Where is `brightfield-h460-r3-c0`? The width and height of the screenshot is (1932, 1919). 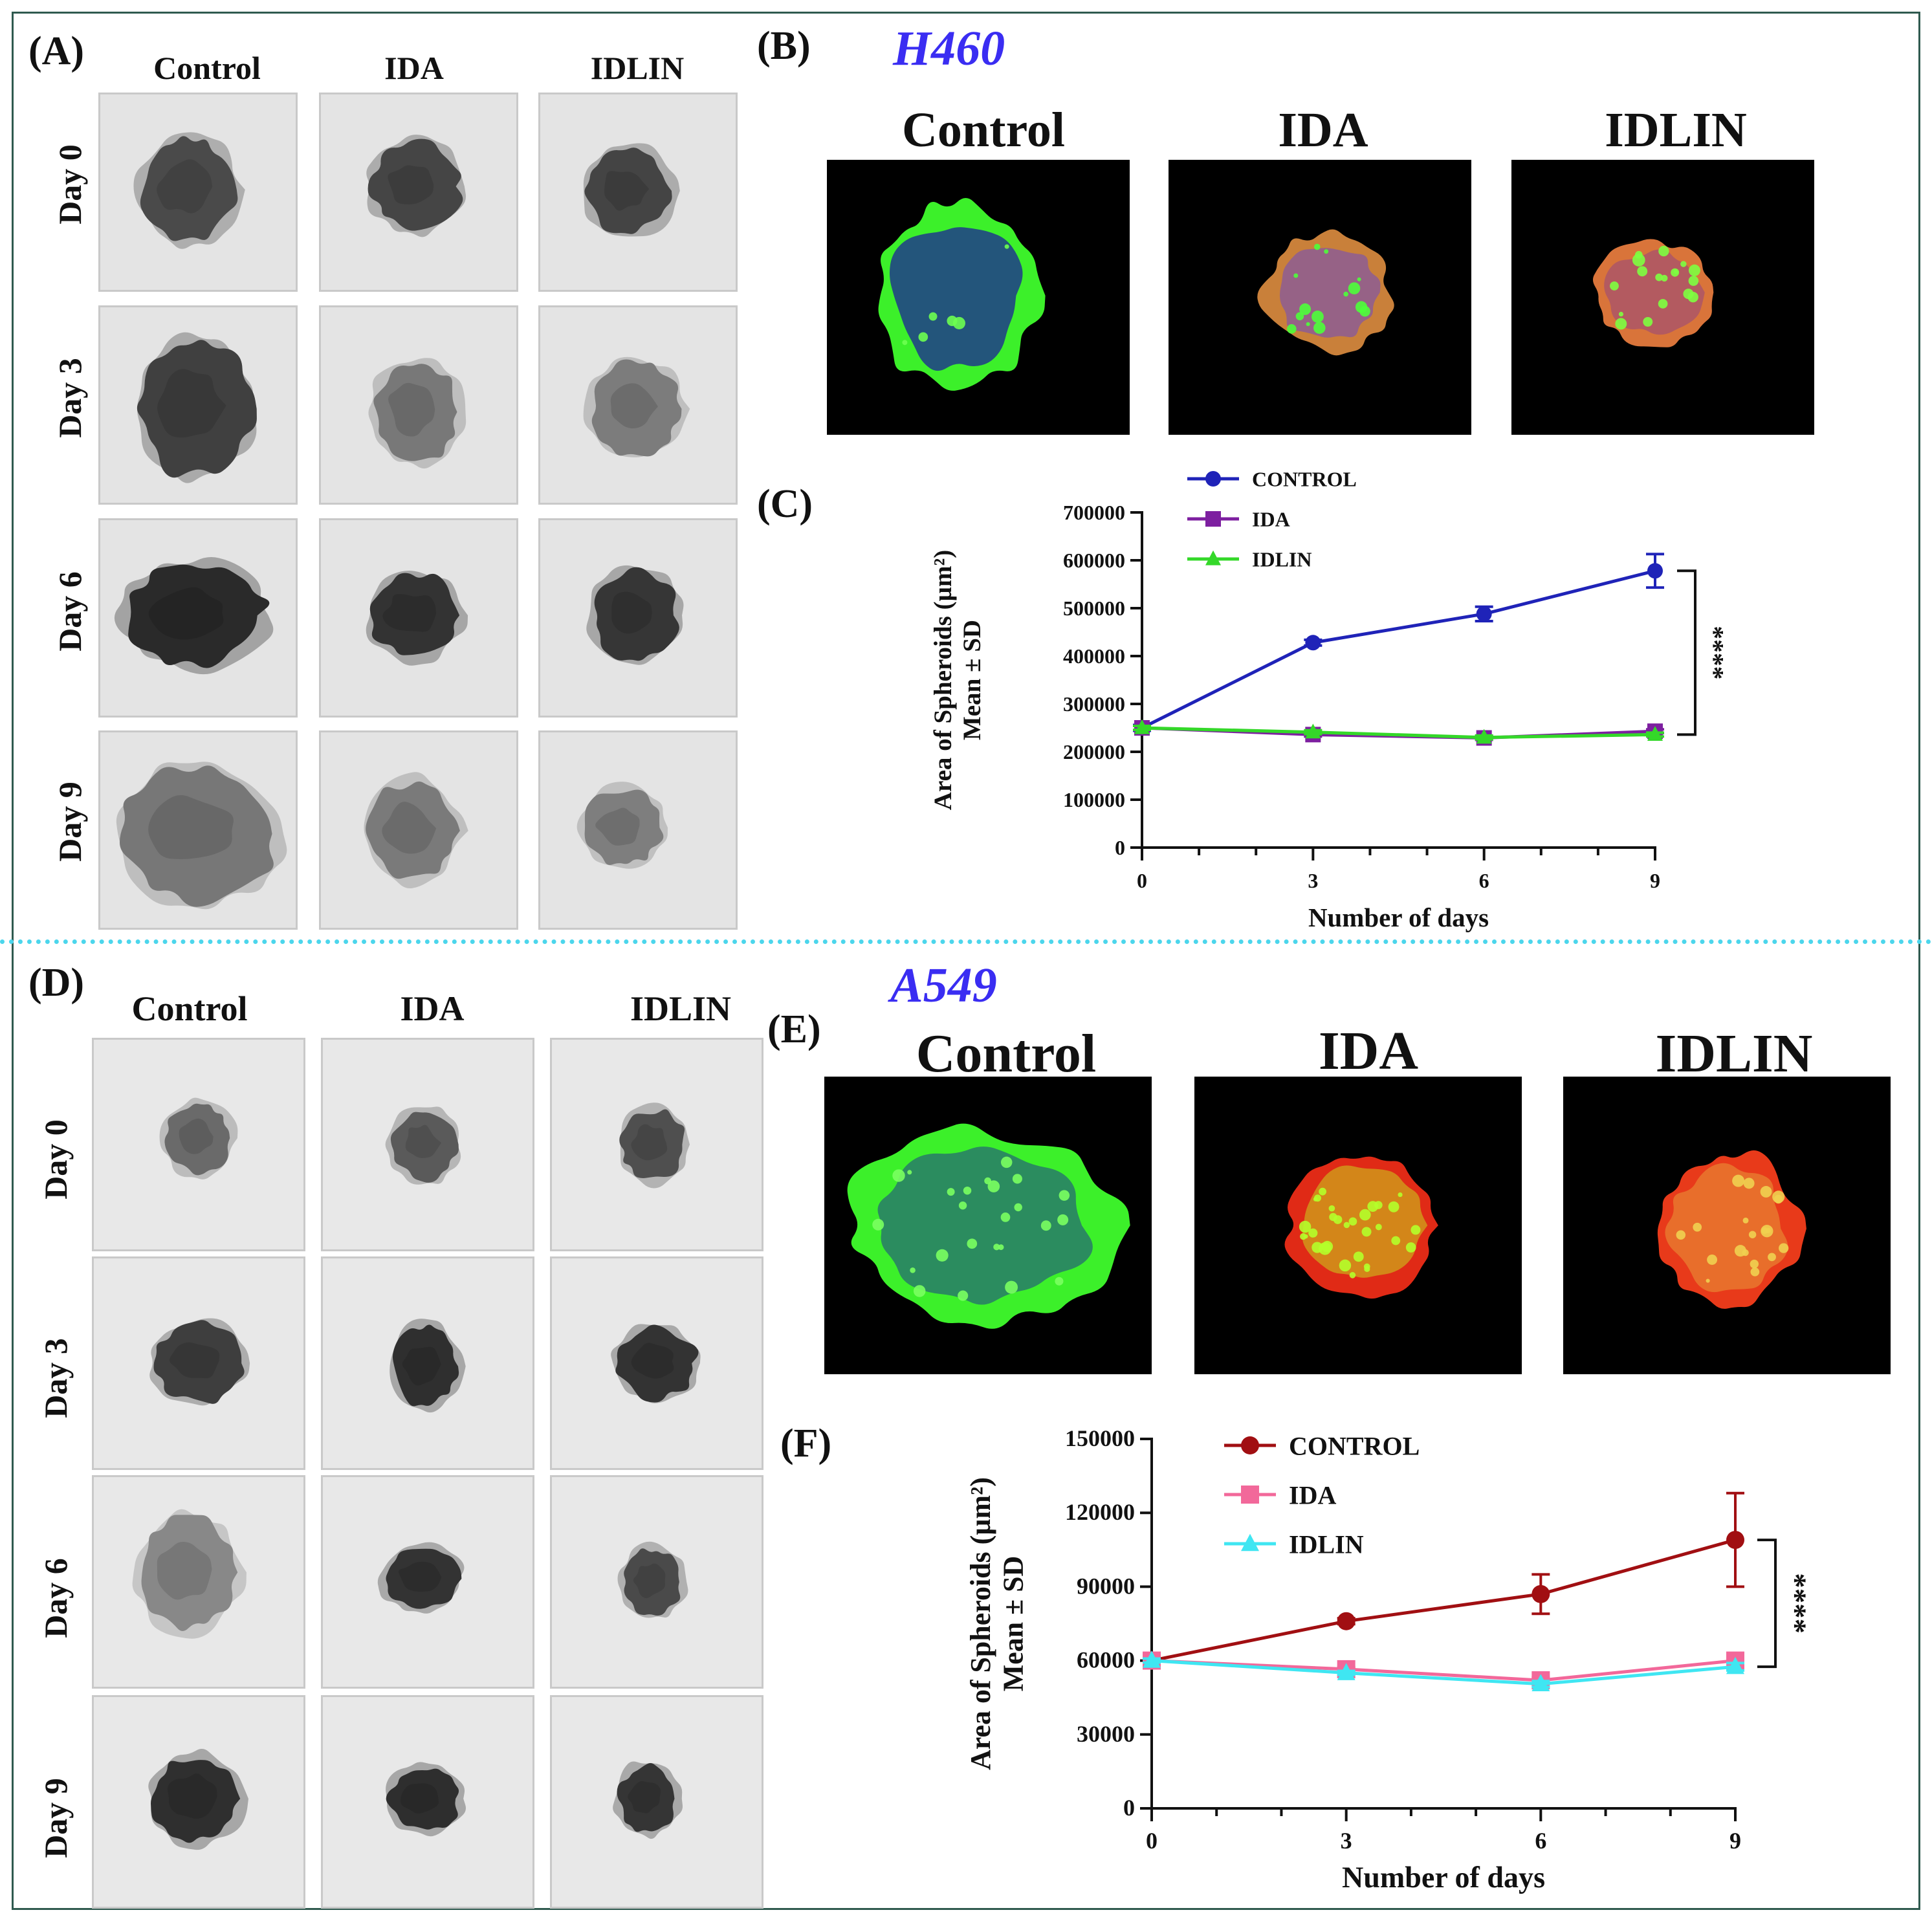
brightfield-h460-r3-c0 is located at coordinates (198, 830).